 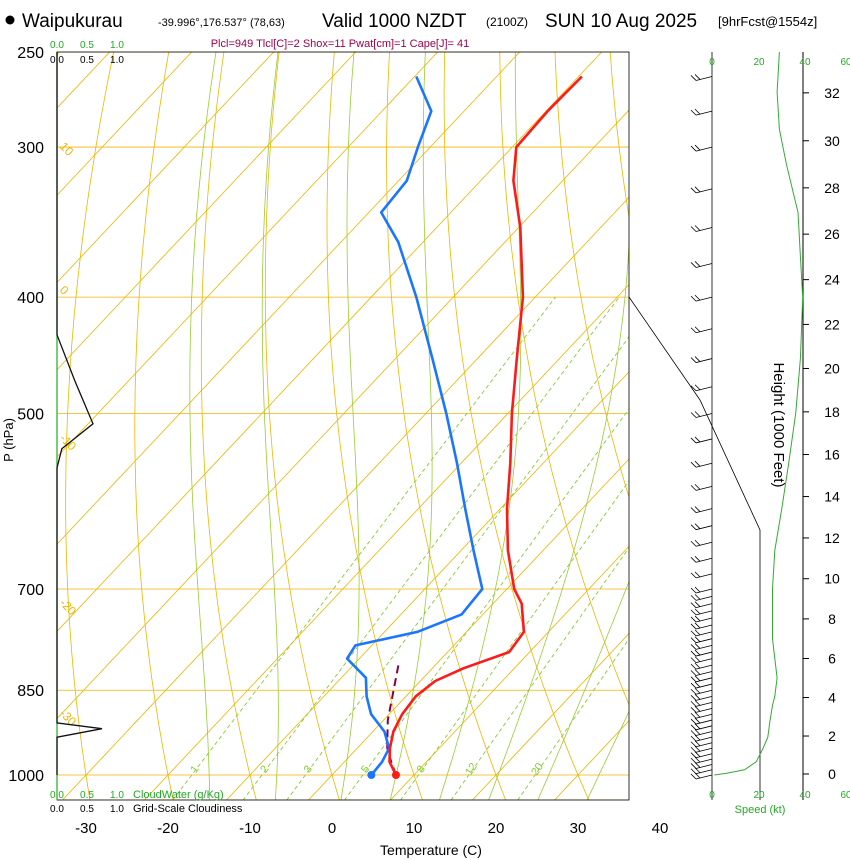 I want to click on height-tick-label: 14, so click(x=832, y=497).